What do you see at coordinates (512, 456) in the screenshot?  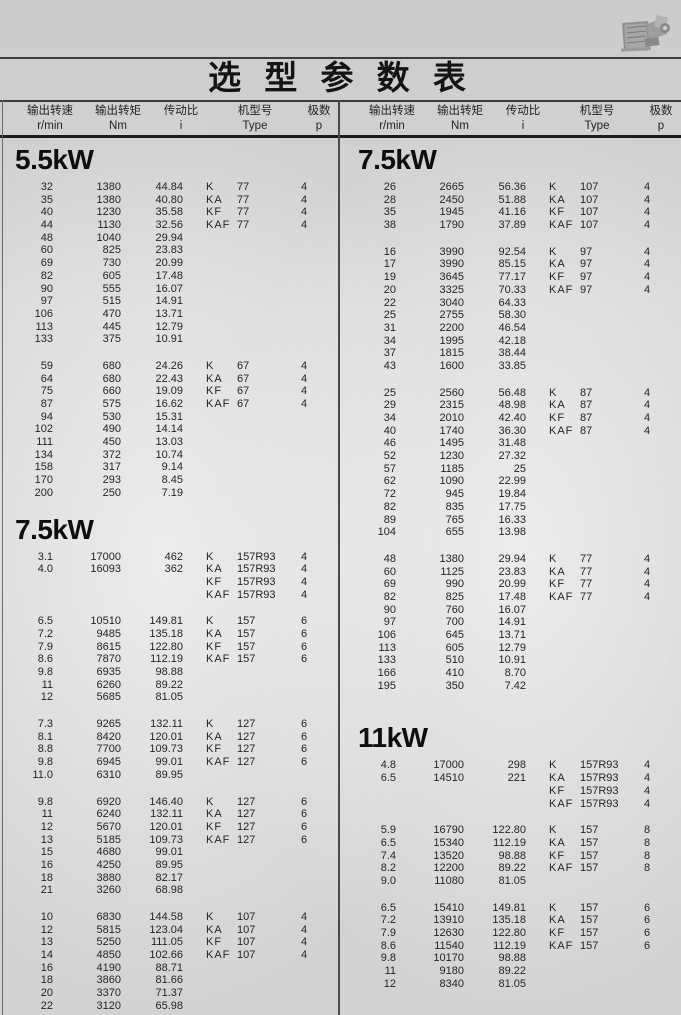 I see `ratio: 27.32` at bounding box center [512, 456].